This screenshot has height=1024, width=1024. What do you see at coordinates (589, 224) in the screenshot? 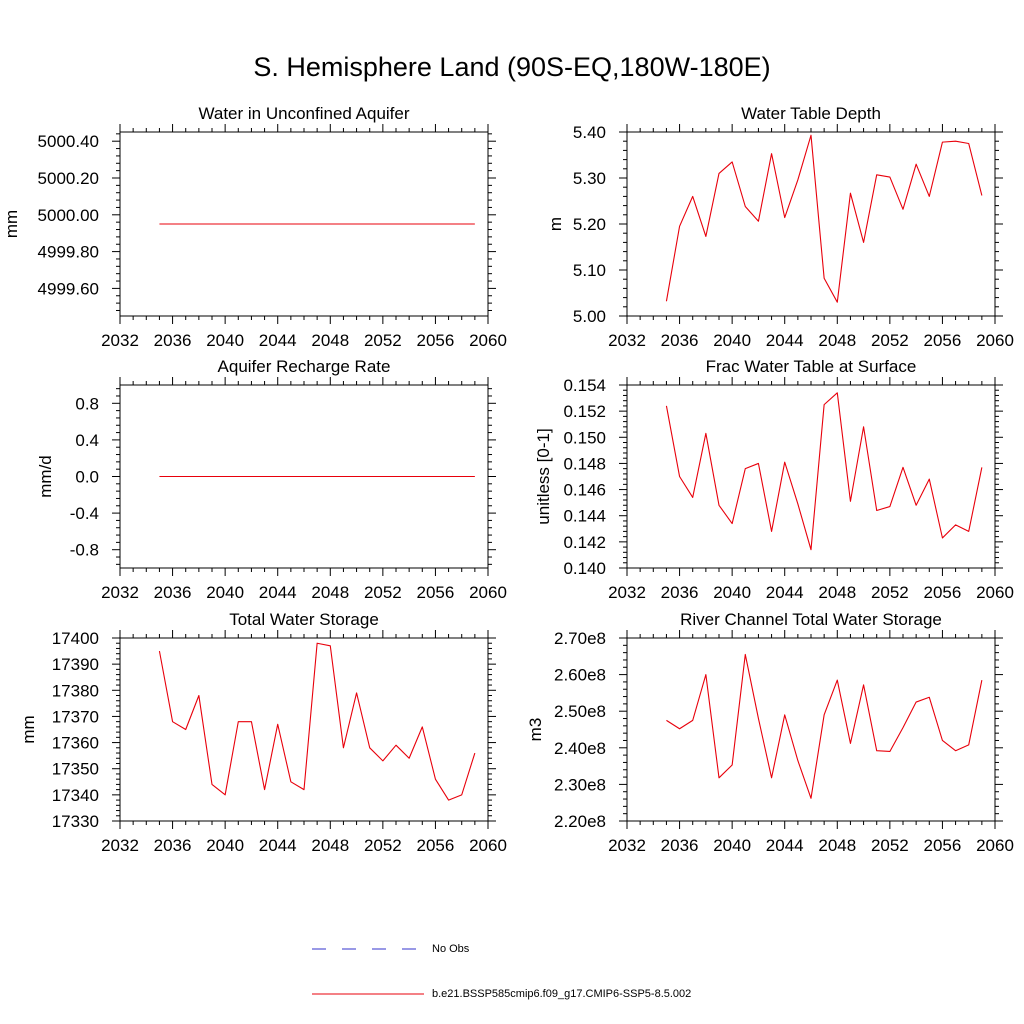
I see `y-tick-label: 5.20` at bounding box center [589, 224].